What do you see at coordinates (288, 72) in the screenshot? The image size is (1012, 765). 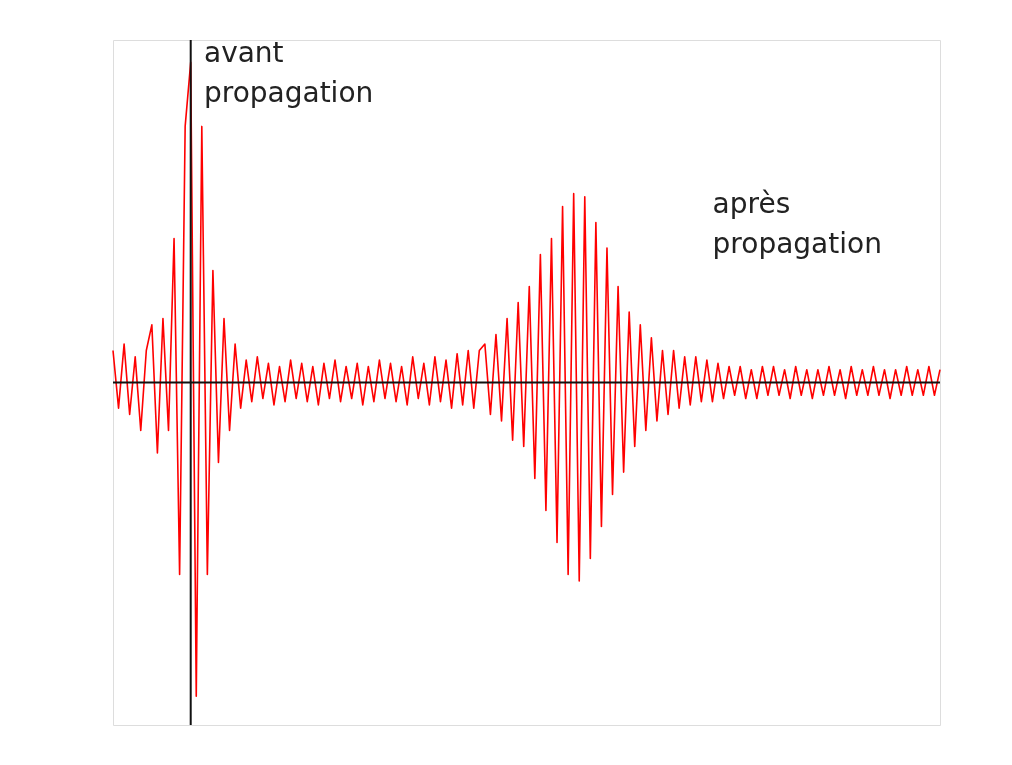 I see `annotation: avant propagation` at bounding box center [288, 72].